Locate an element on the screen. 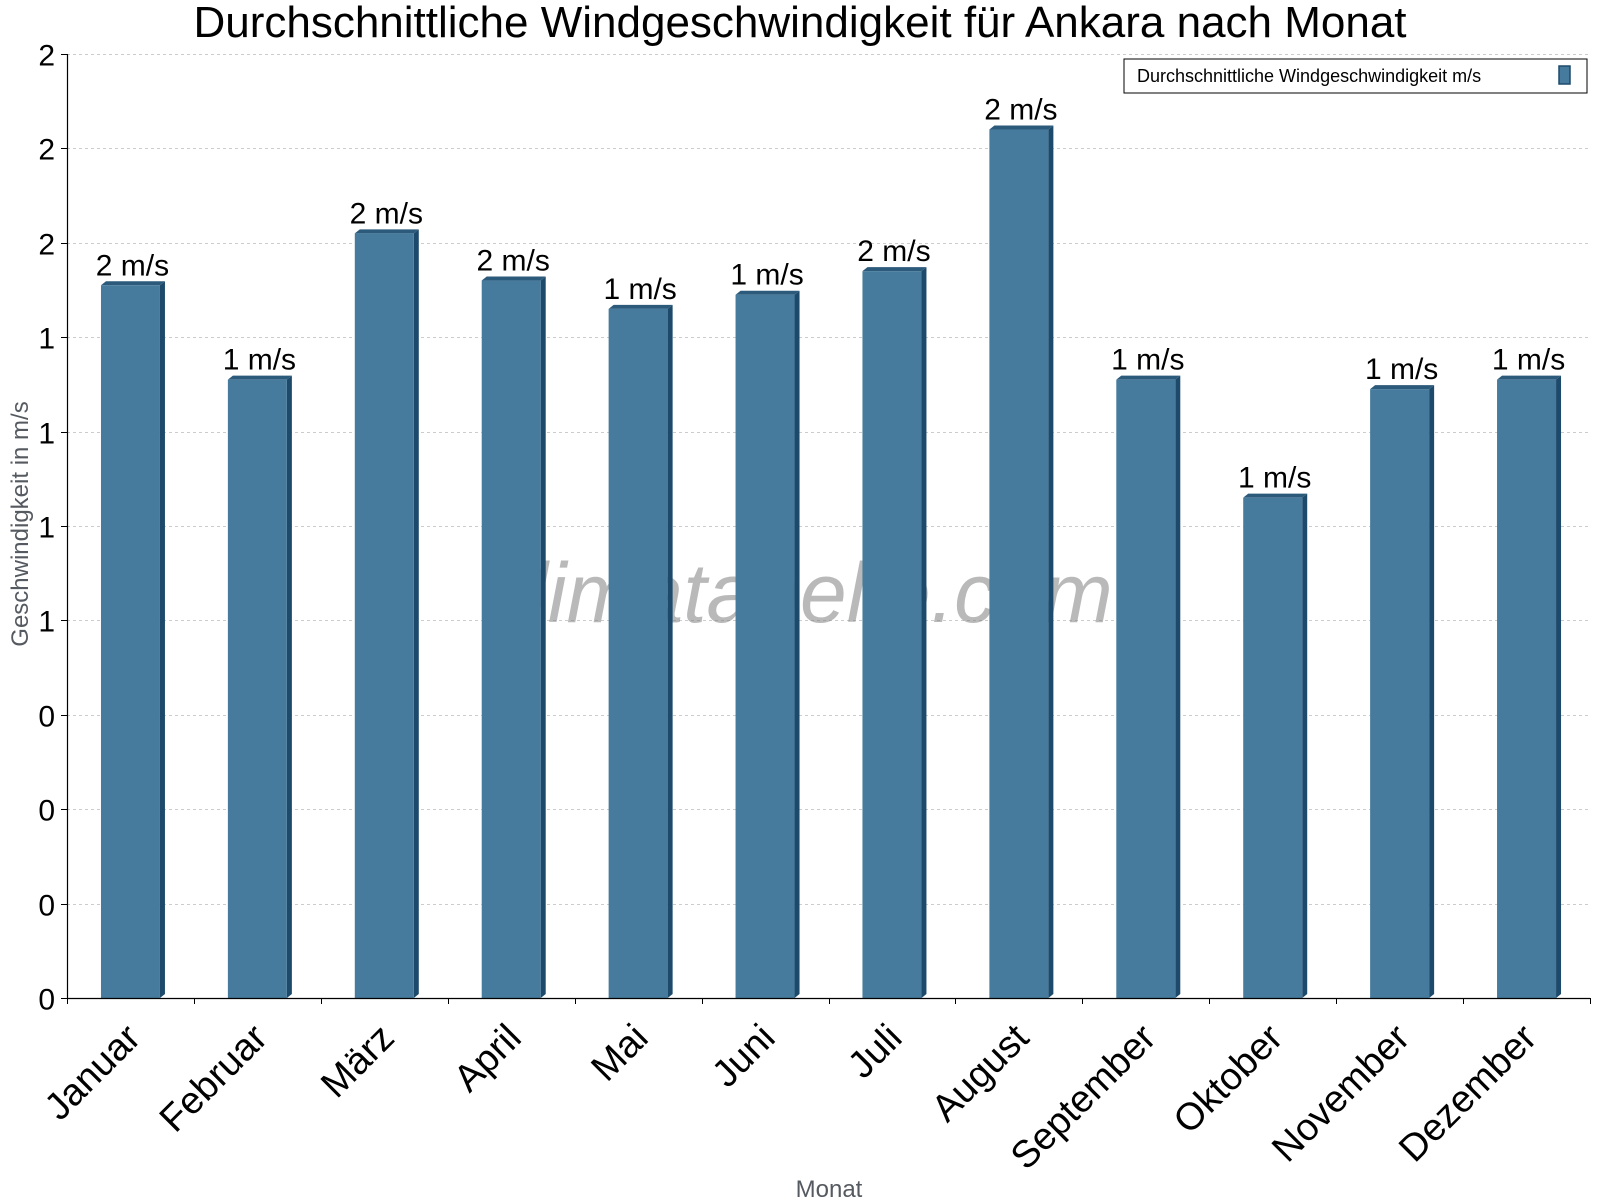 Image resolution: width=1600 pixels, height=1200 pixels. bar-juli is located at coordinates (892, 634).